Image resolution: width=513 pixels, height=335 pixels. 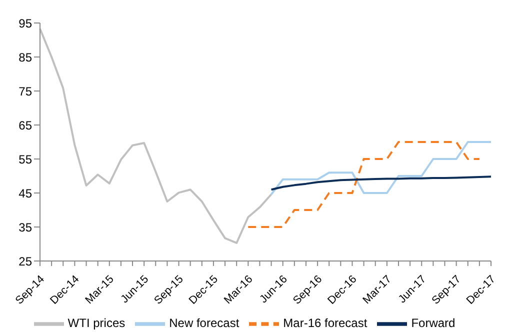 What do you see at coordinates (25, 57) in the screenshot?
I see `y-tick-label: 85` at bounding box center [25, 57].